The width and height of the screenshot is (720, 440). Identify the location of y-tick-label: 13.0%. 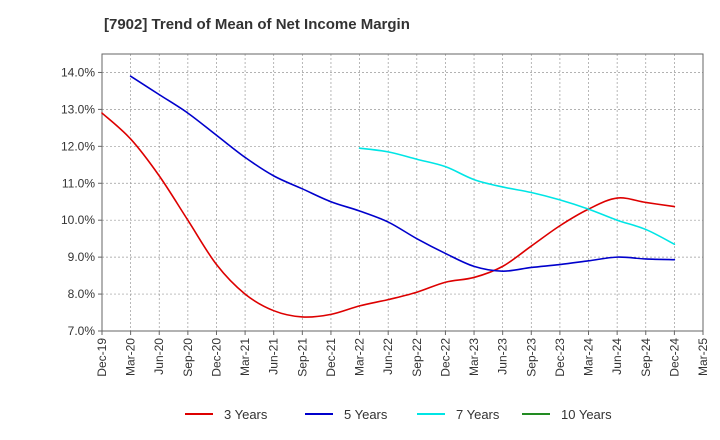
(78, 109).